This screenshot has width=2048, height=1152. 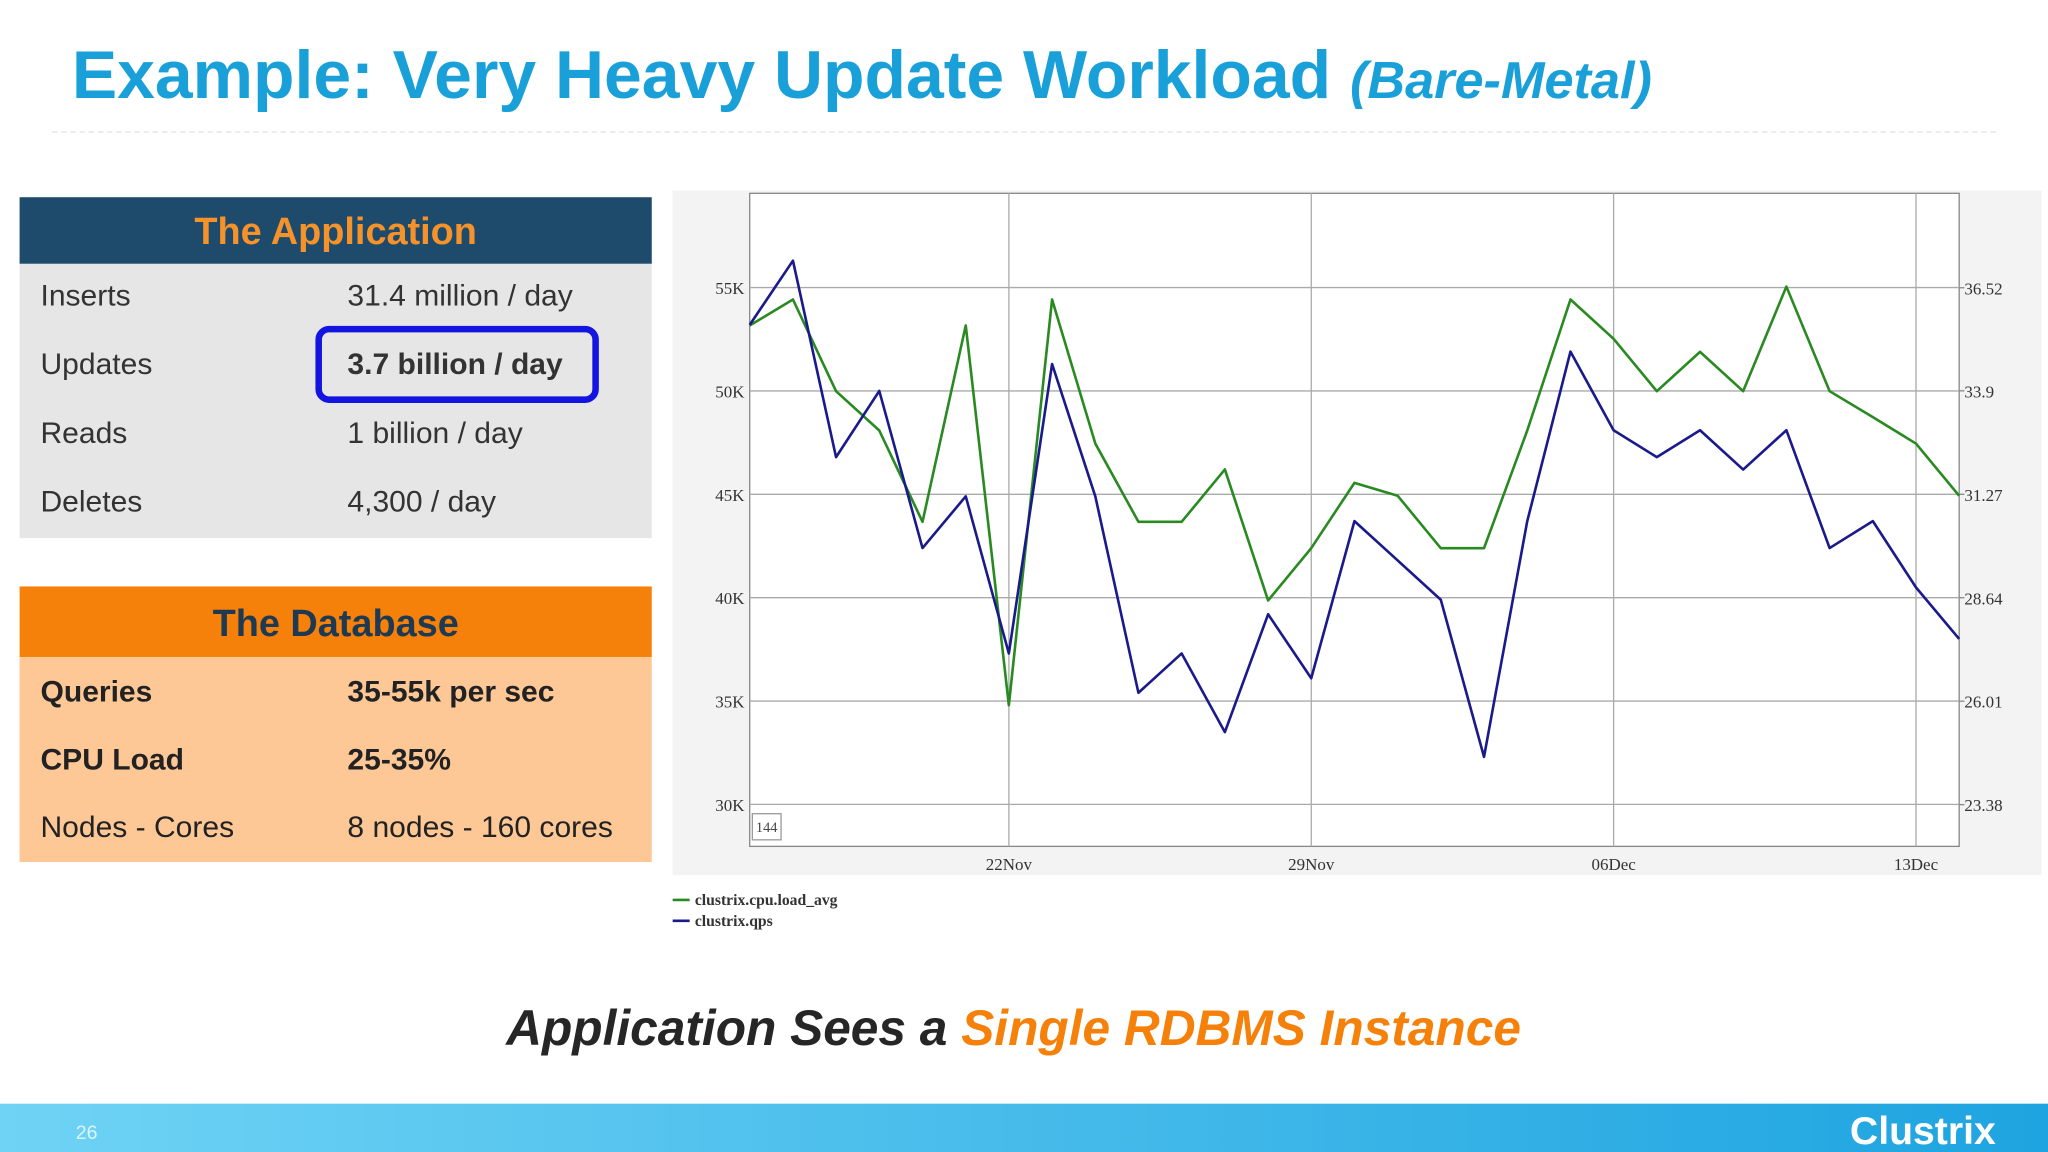 What do you see at coordinates (1983, 702) in the screenshot?
I see `y2-tick-label: 26.01` at bounding box center [1983, 702].